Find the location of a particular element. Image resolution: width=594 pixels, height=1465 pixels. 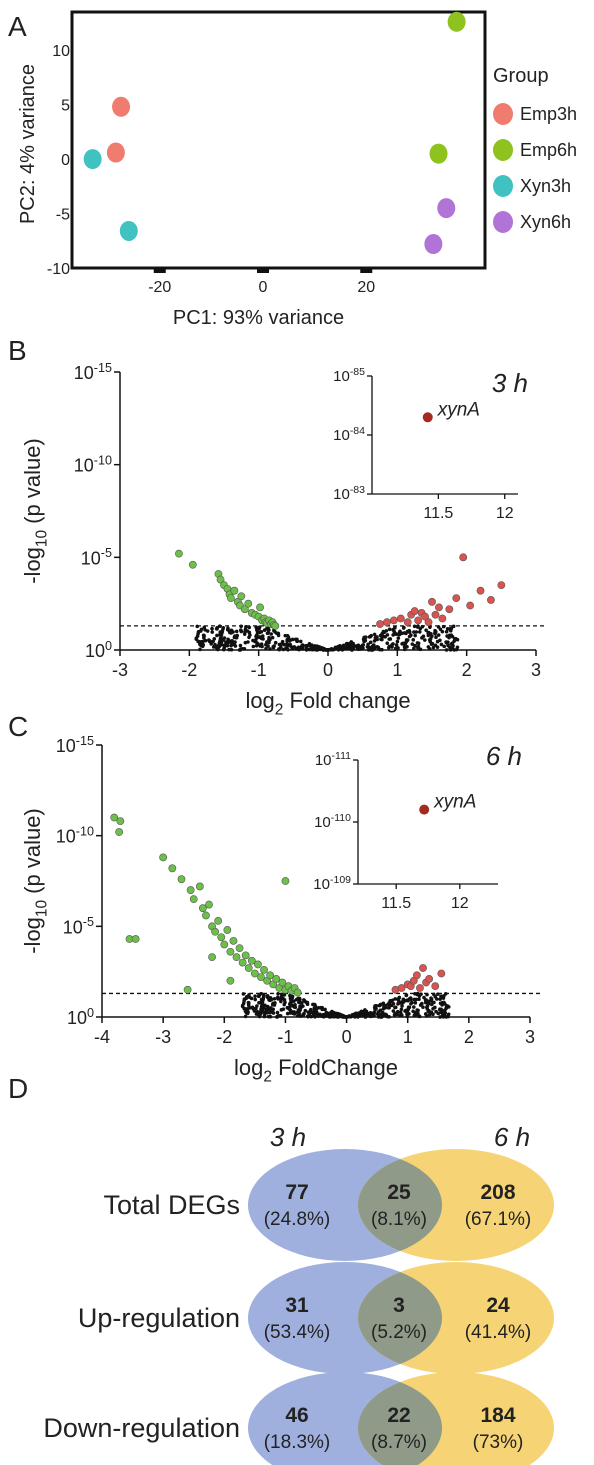

inset-y-tick-label: 10-110 is located at coordinates (332, 821).